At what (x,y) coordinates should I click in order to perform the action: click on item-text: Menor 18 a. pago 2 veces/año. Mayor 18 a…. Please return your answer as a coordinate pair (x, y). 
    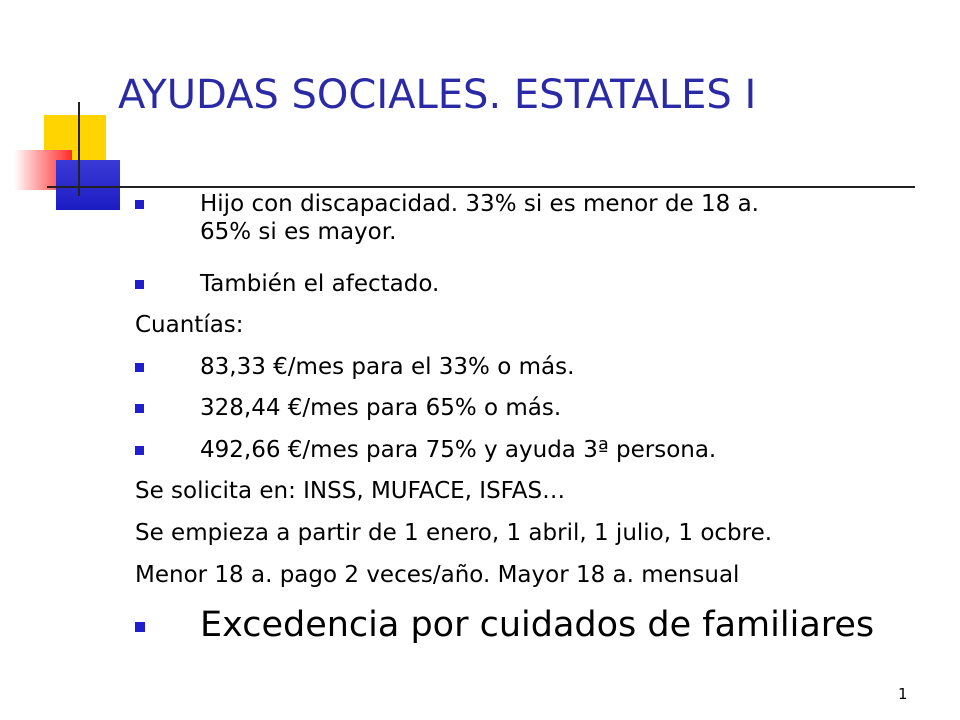
    Looking at the image, I should click on (437, 575).